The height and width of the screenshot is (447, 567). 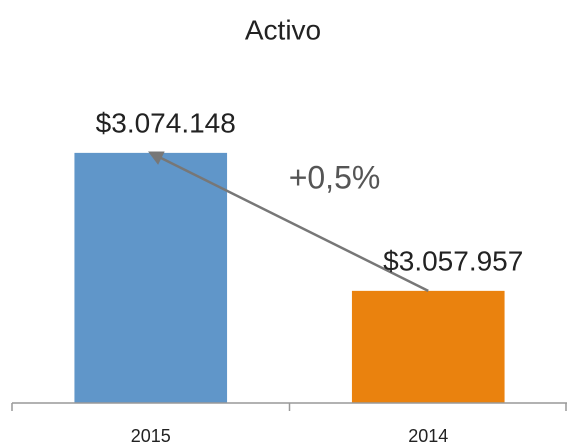 I want to click on annotation: +0,5%, so click(x=335, y=177).